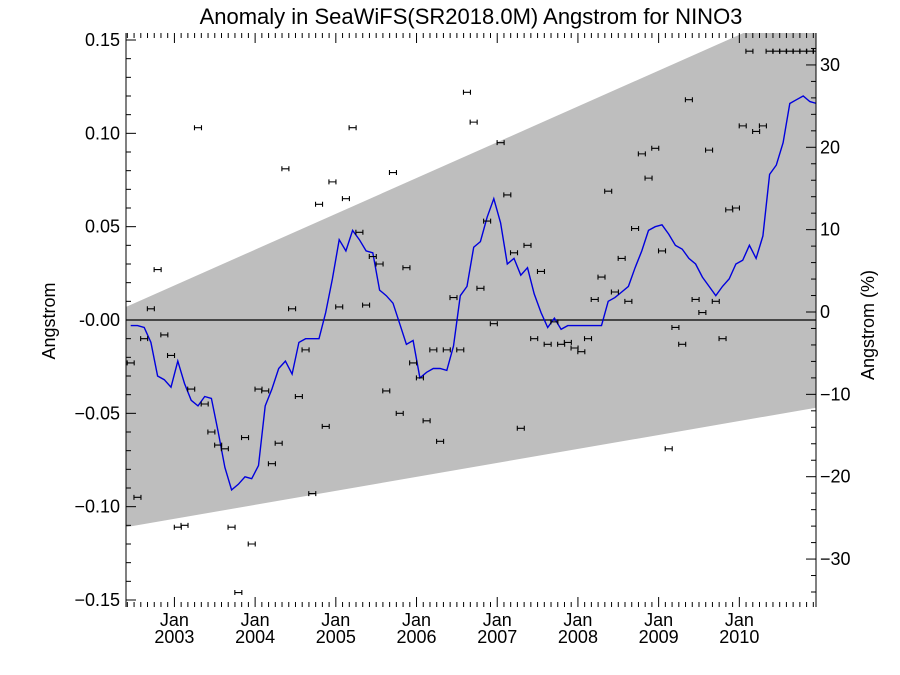 Image resolution: width=900 pixels, height=675 pixels. I want to click on x-tick-label-year: 2009, so click(659, 637).